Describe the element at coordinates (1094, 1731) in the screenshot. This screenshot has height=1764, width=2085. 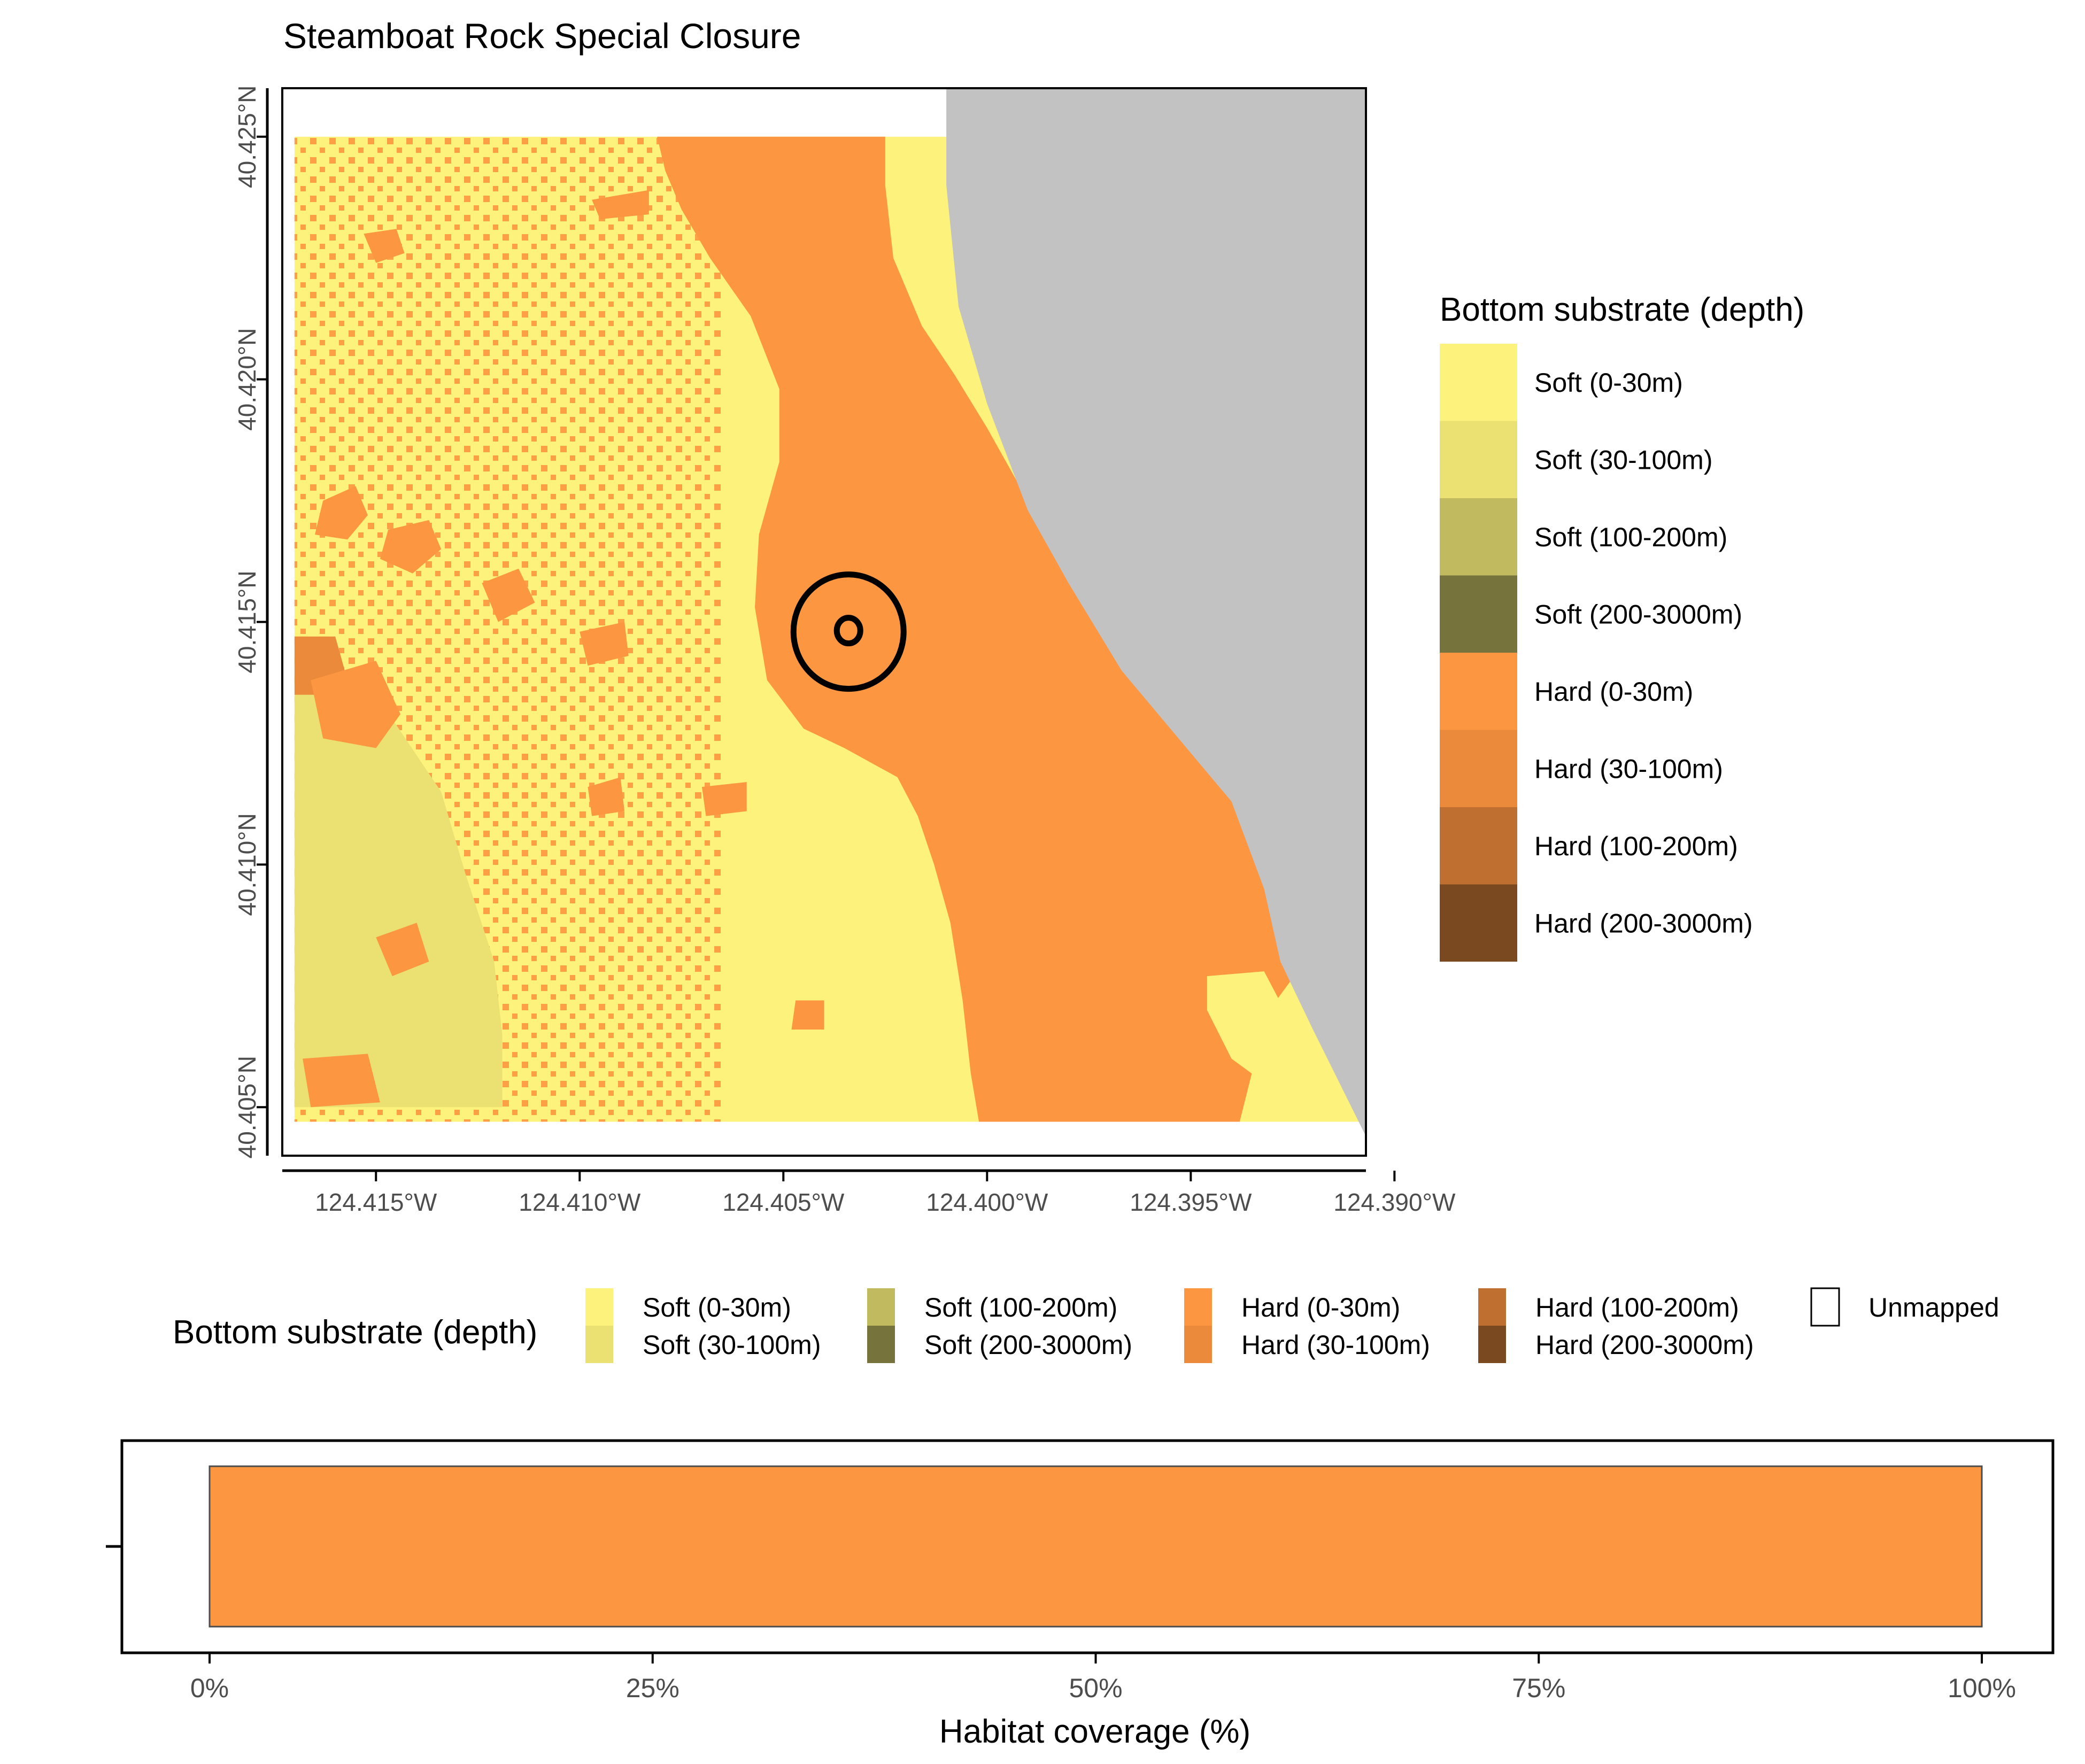
I see `coverage-x-label: Habitat coverage (%)` at that location.